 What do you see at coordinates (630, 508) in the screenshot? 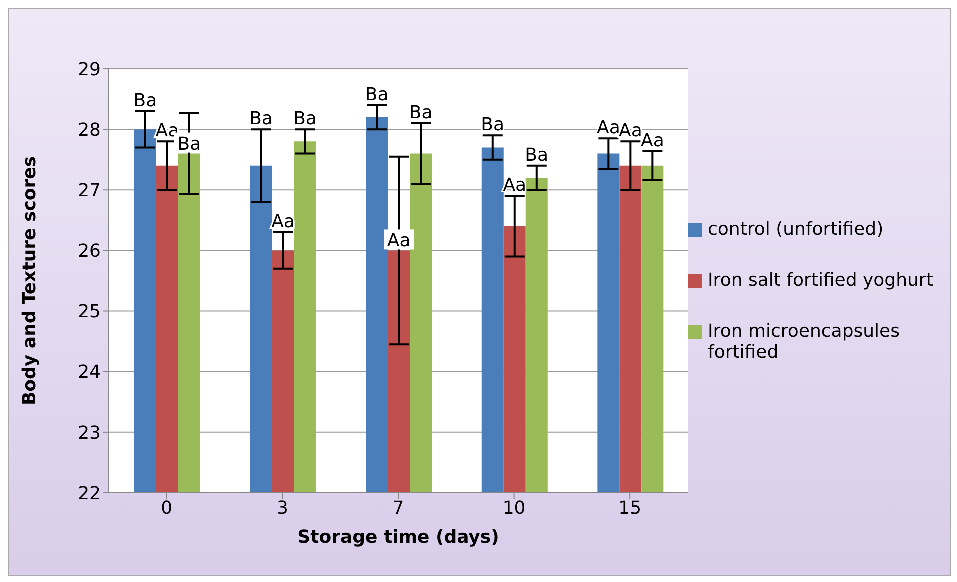
I see `x-tick-label: 15` at bounding box center [630, 508].